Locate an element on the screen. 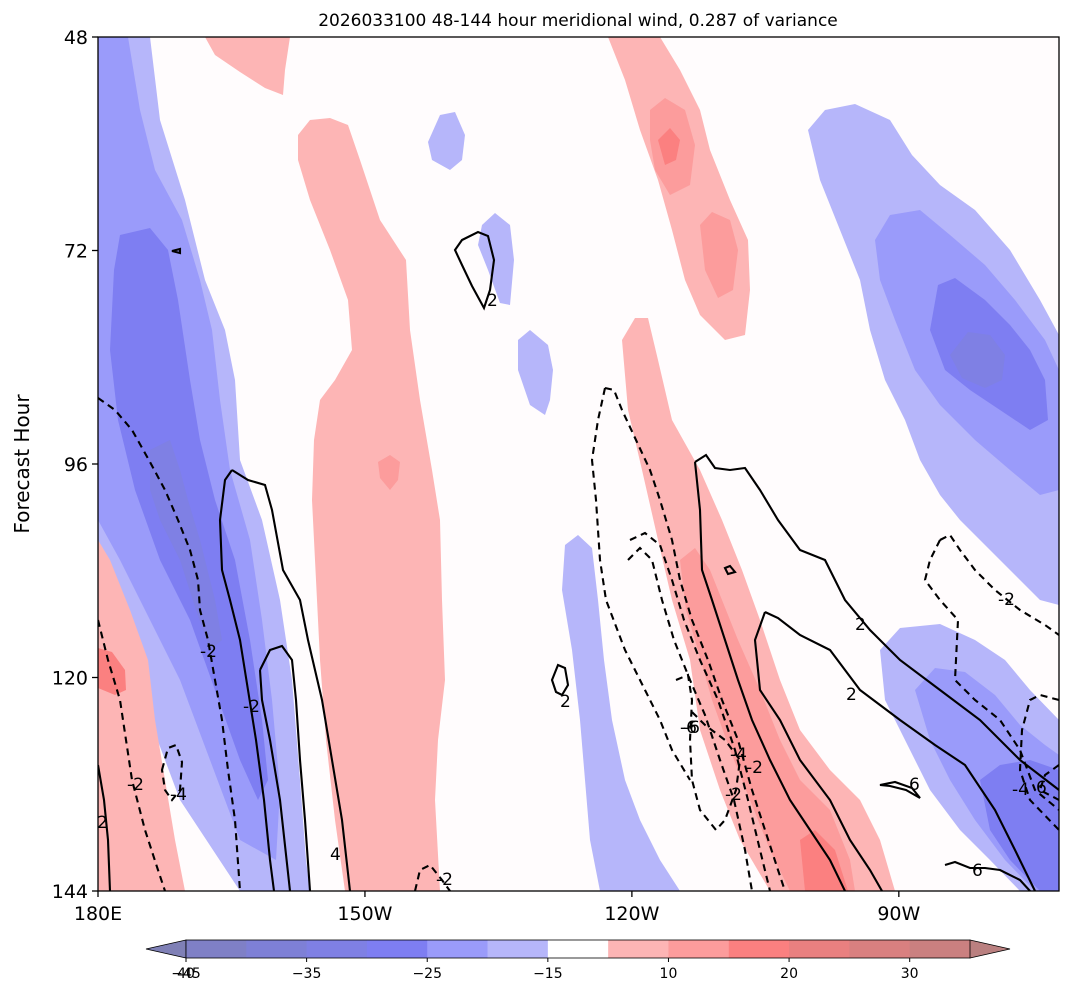 The height and width of the screenshot is (997, 1069). y-tick-label: 120 is located at coordinates (70, 679).